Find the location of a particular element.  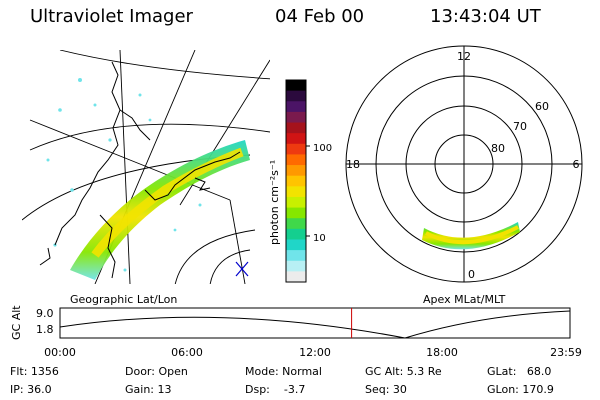

flt-value: Flt: 1356 is located at coordinates (34, 371).